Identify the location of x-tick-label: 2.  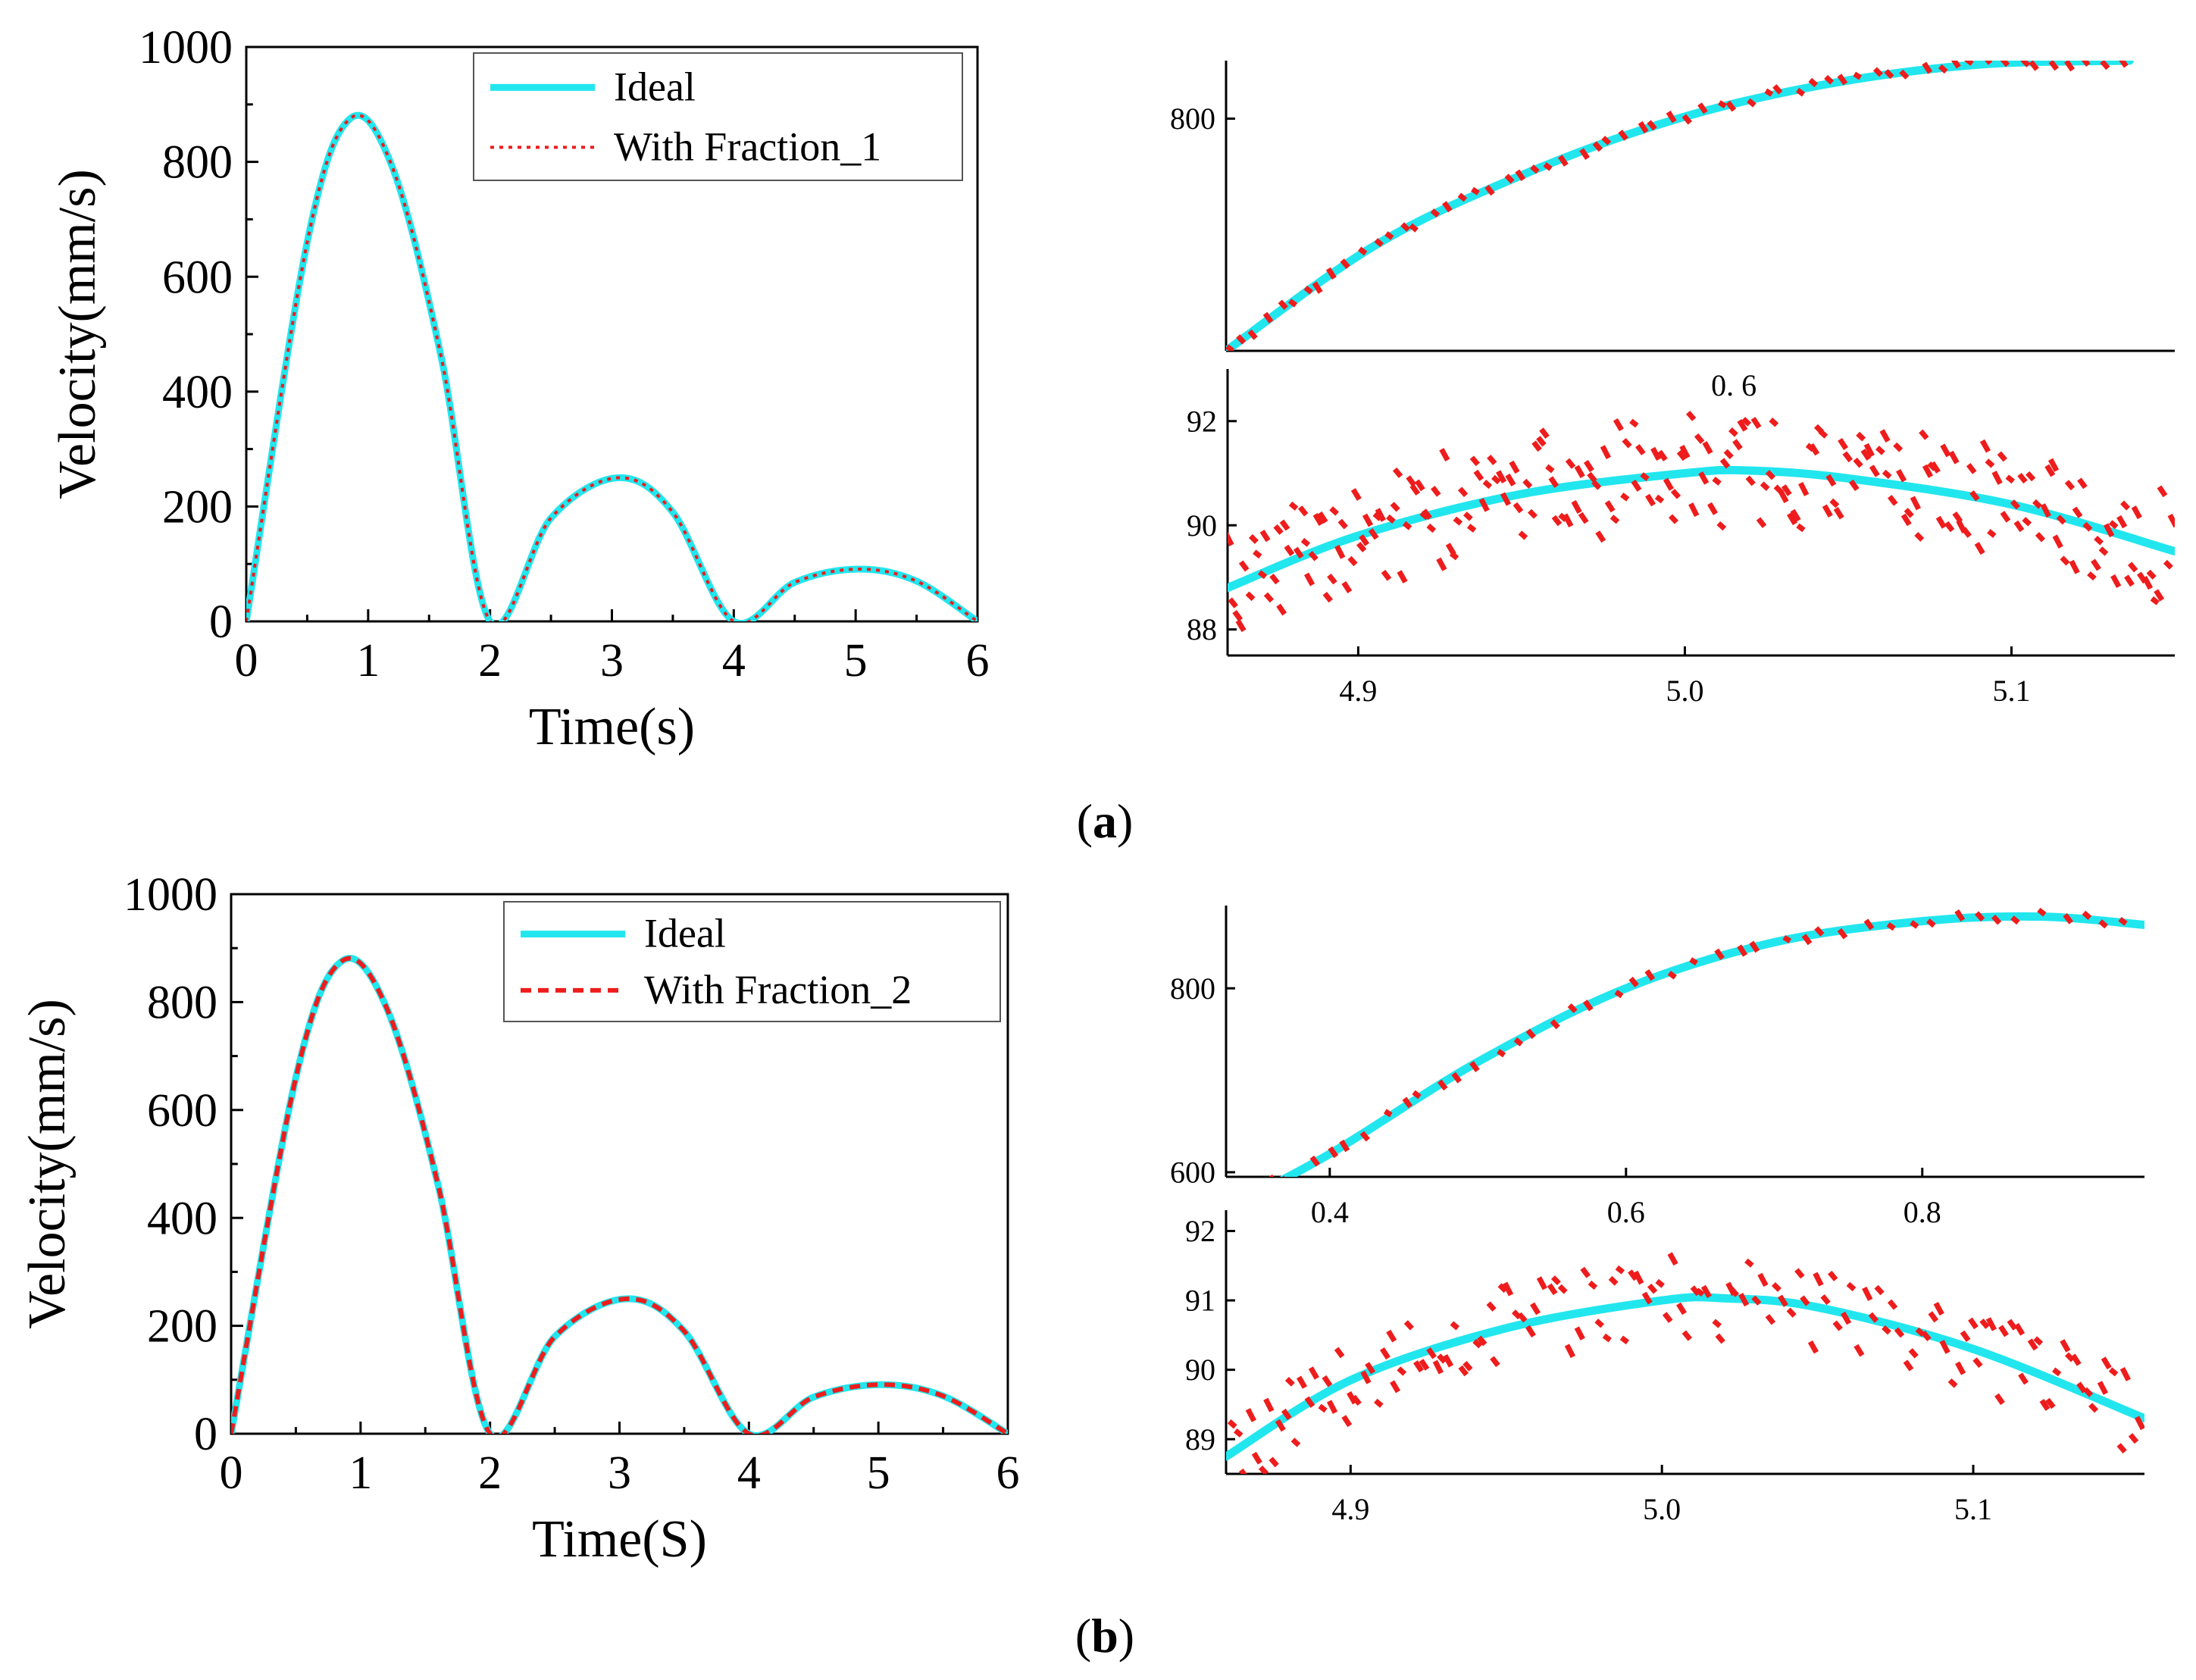
(490, 661).